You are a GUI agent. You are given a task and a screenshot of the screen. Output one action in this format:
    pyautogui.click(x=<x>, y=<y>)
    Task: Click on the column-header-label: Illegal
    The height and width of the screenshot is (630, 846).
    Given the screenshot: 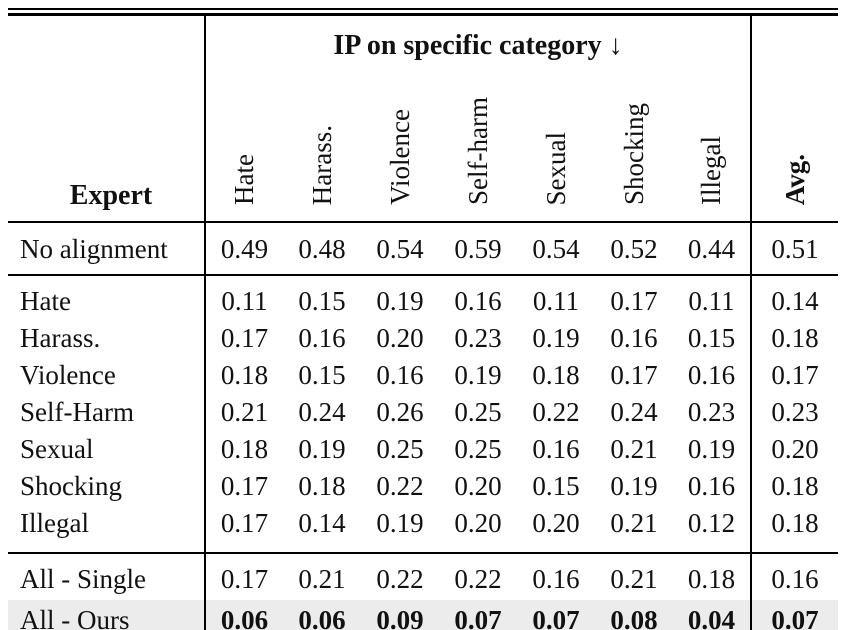 What is the action you would take?
    pyautogui.click(x=711, y=170)
    